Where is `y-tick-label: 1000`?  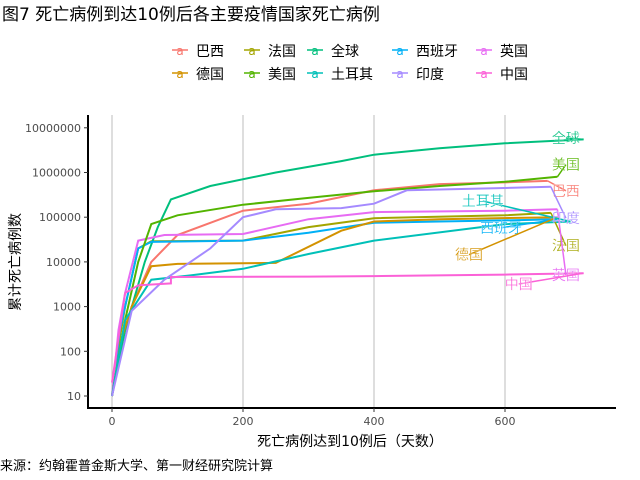 y-tick-label: 1000 is located at coordinates (67, 307).